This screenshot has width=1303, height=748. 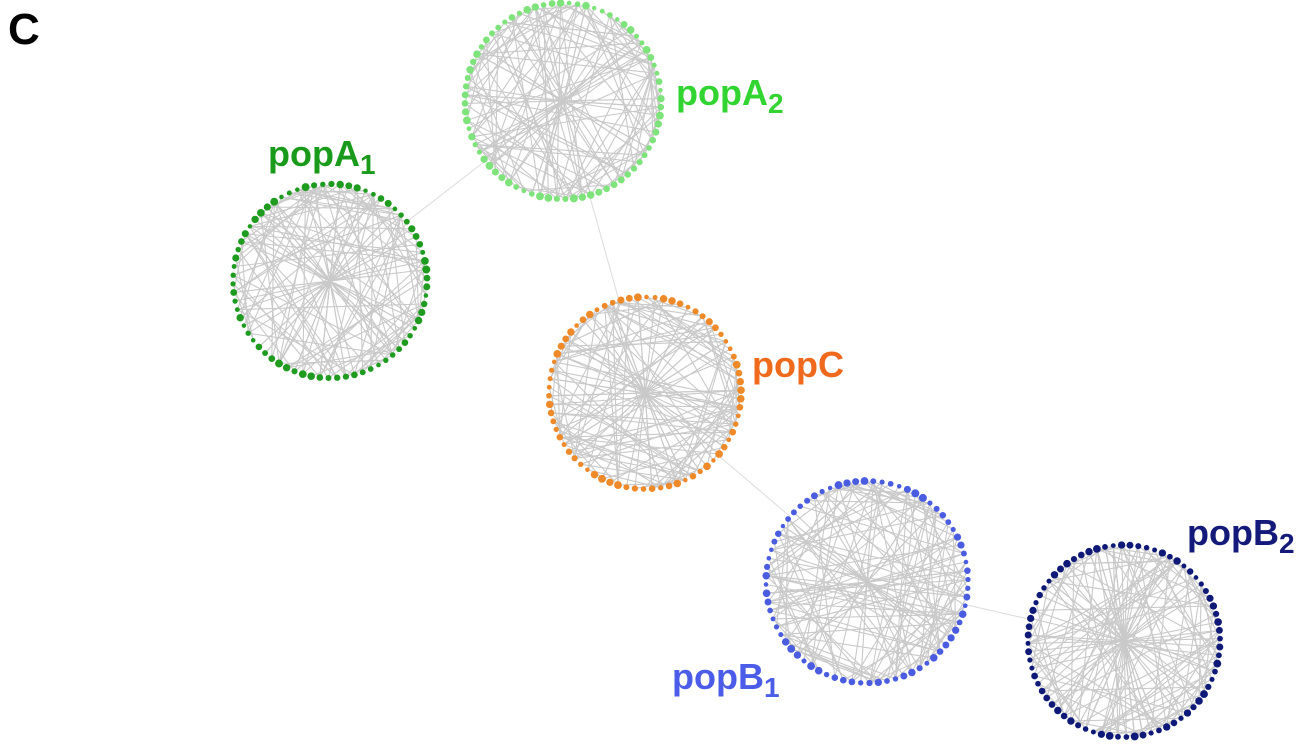 I want to click on cluster-popA2, so click(x=563, y=101).